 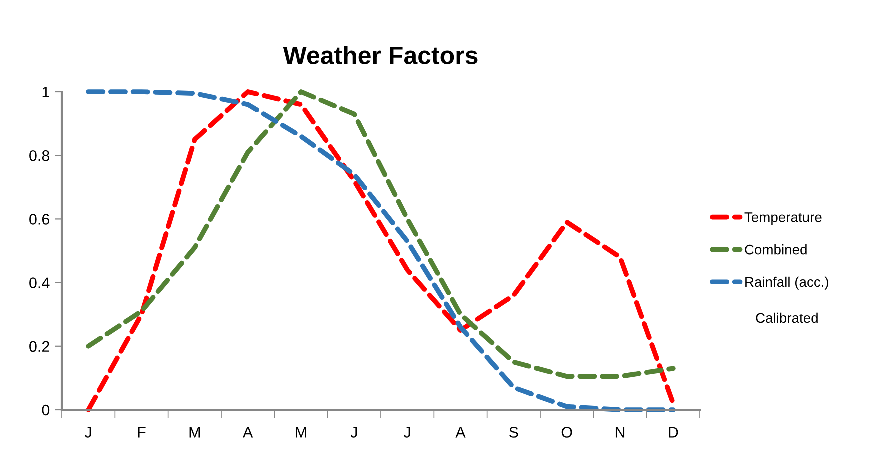 I want to click on x-tick-label: D, so click(x=673, y=432).